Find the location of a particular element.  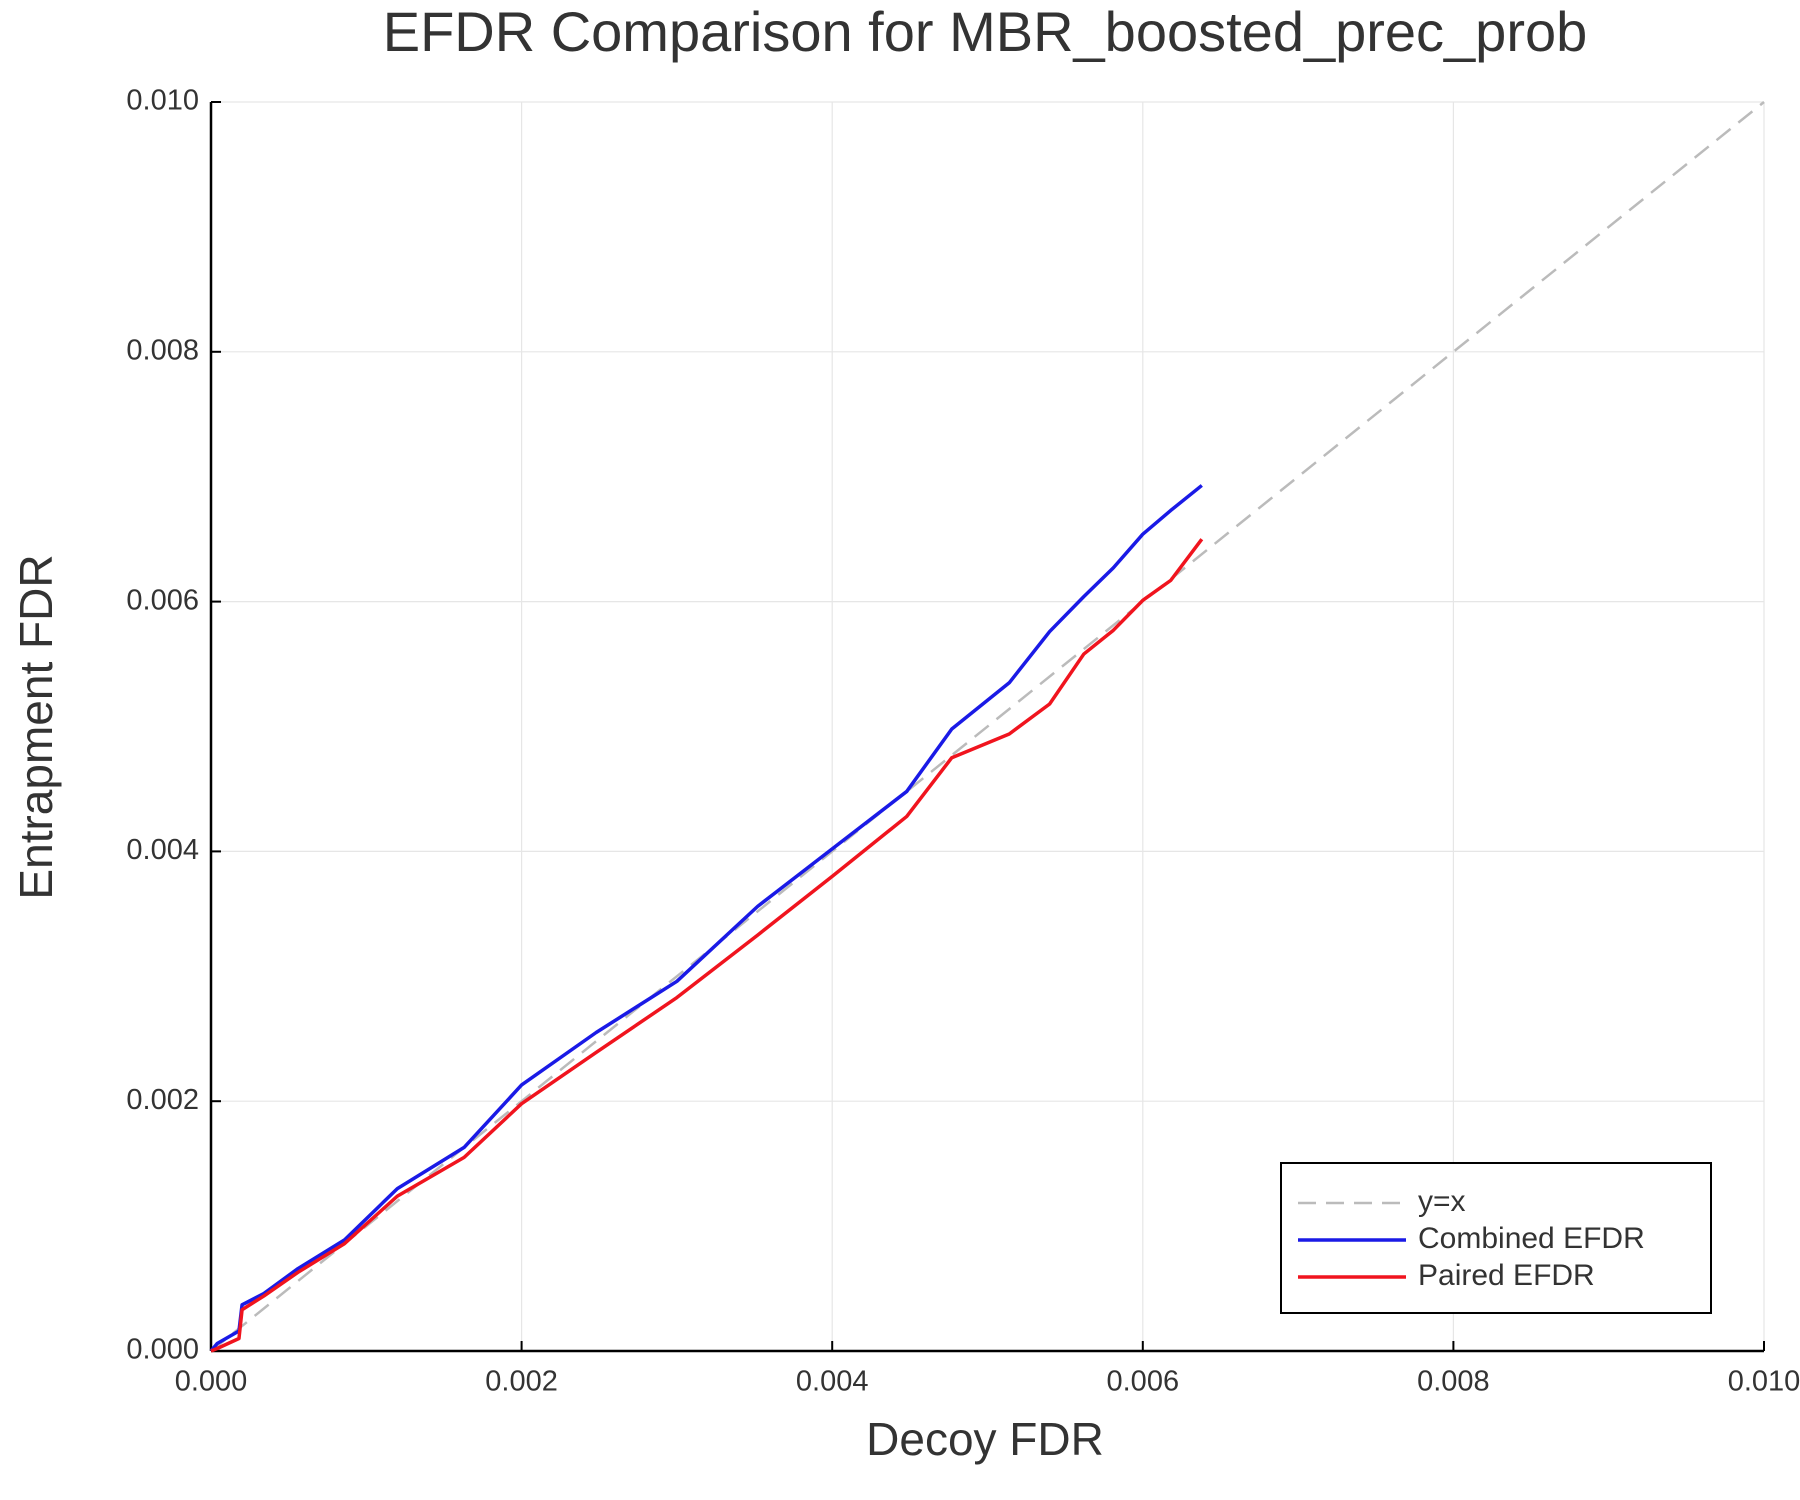

x-tick-label: 0.002 is located at coordinates (521, 1382).